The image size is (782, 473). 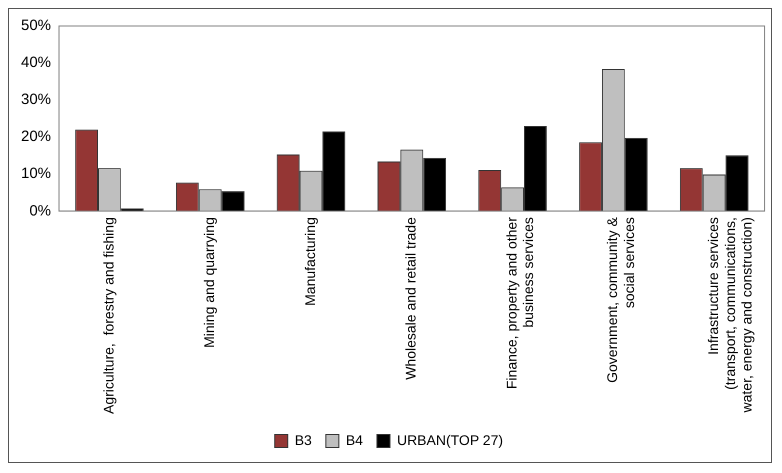 What do you see at coordinates (36, 99) in the screenshot?
I see `y-tick-label: 30%` at bounding box center [36, 99].